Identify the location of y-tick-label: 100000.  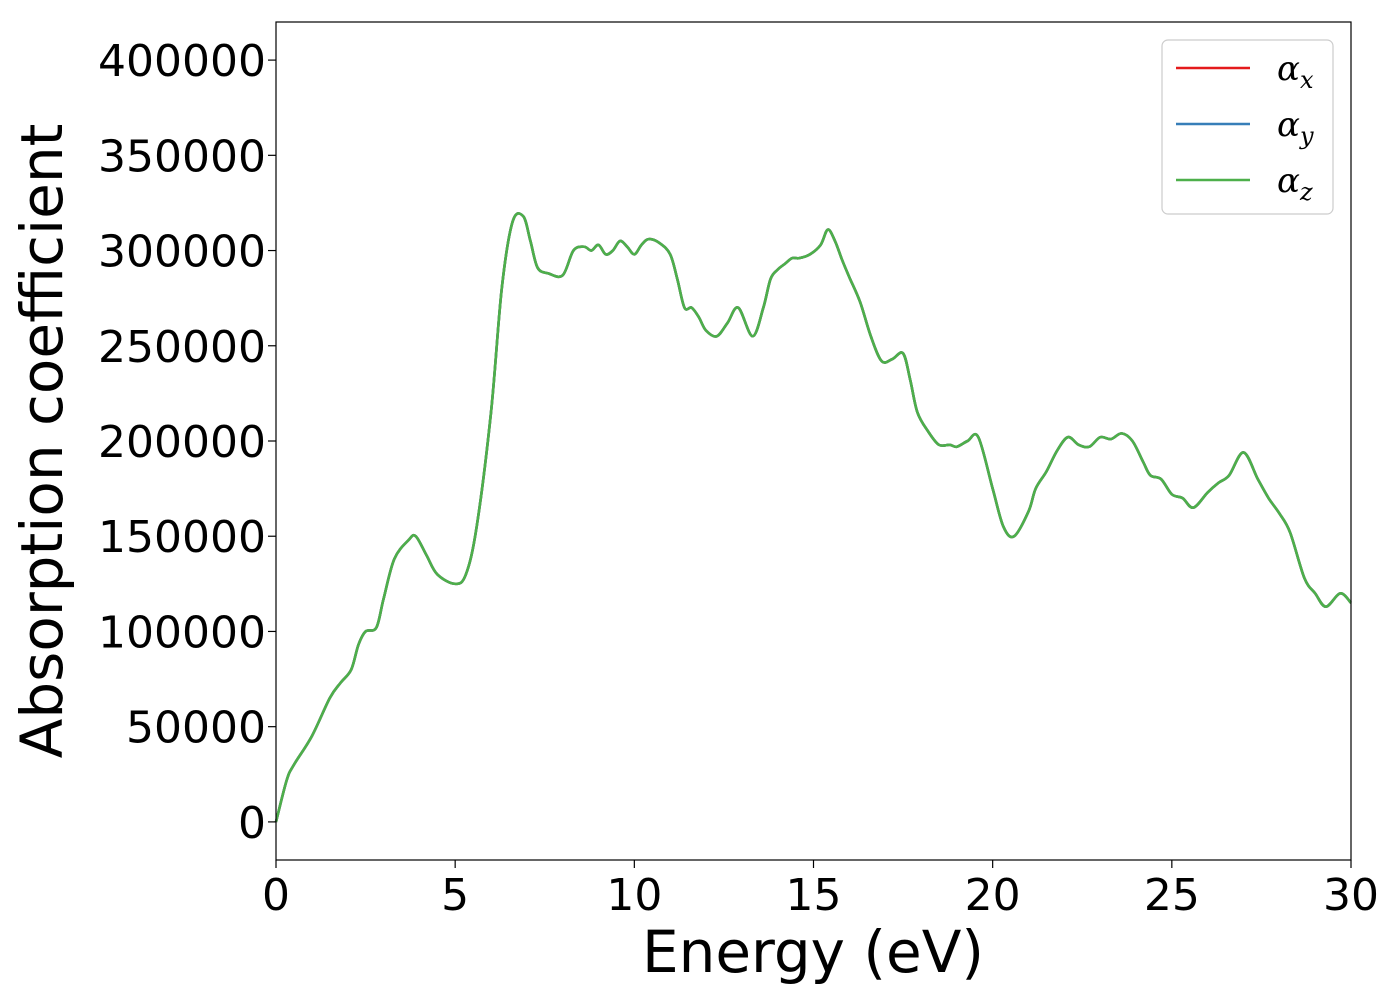
(182, 632).